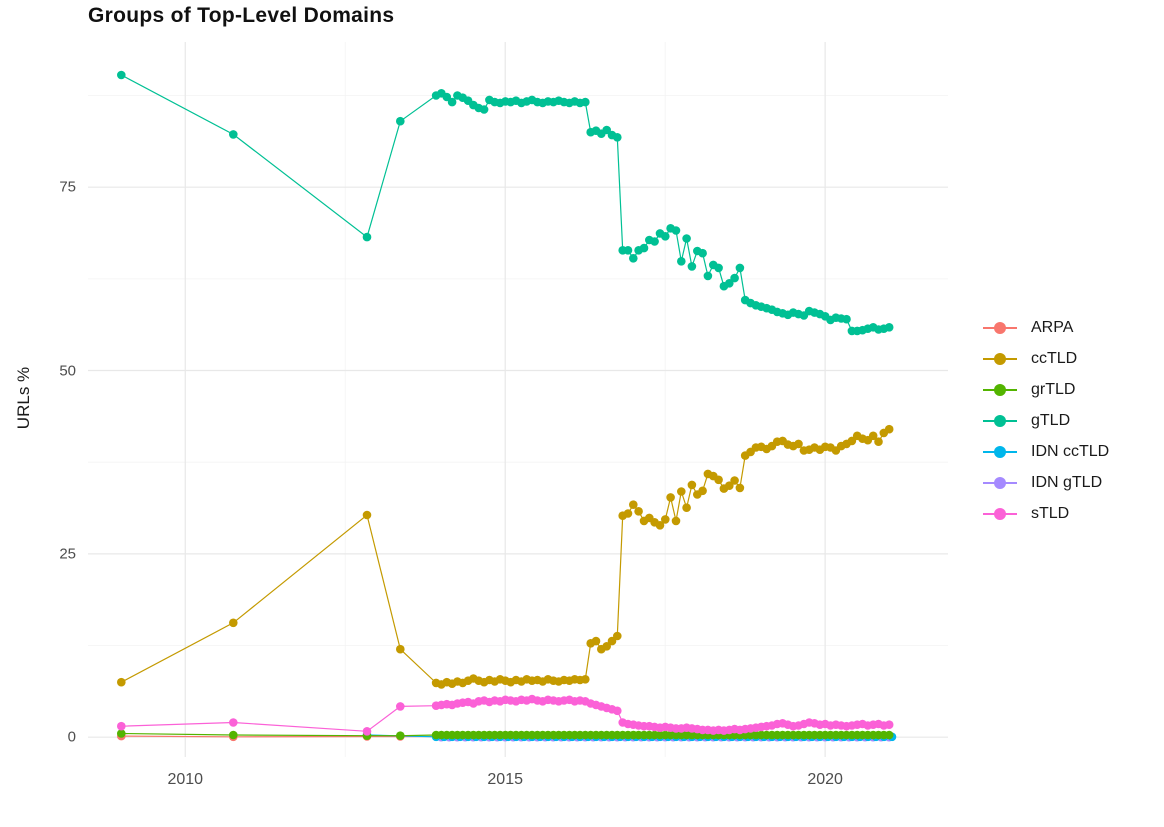  What do you see at coordinates (1052, 327) in the screenshot?
I see `legend-label: ARPA` at bounding box center [1052, 327].